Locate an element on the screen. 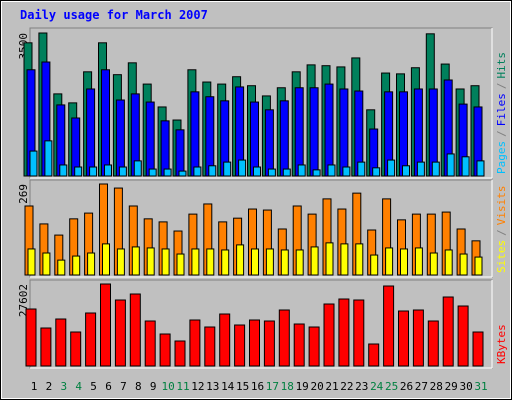 This screenshot has height=400, width=512. legend: KBytes is located at coordinates (501, 344).